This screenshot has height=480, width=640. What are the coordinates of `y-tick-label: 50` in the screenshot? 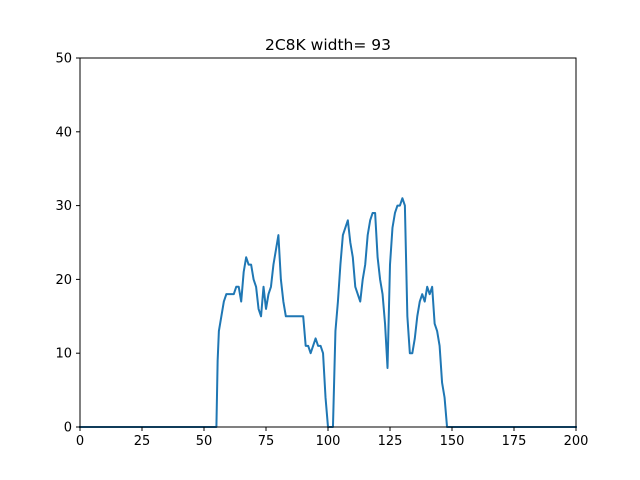 It's located at (63, 59).